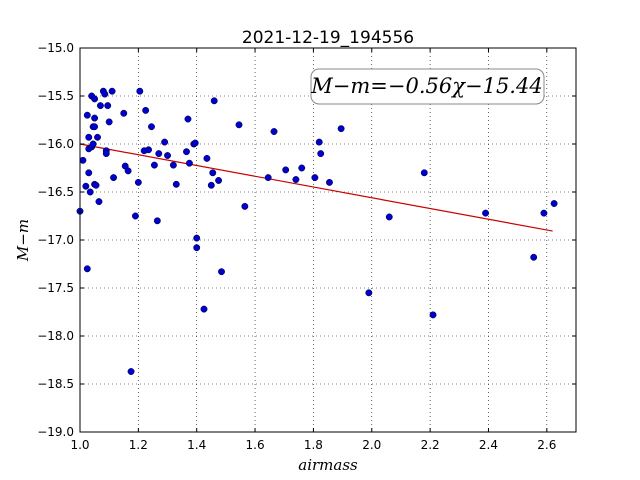  Describe the element at coordinates (55, 432) in the screenshot. I see `y-tick-label: −19.0` at that location.